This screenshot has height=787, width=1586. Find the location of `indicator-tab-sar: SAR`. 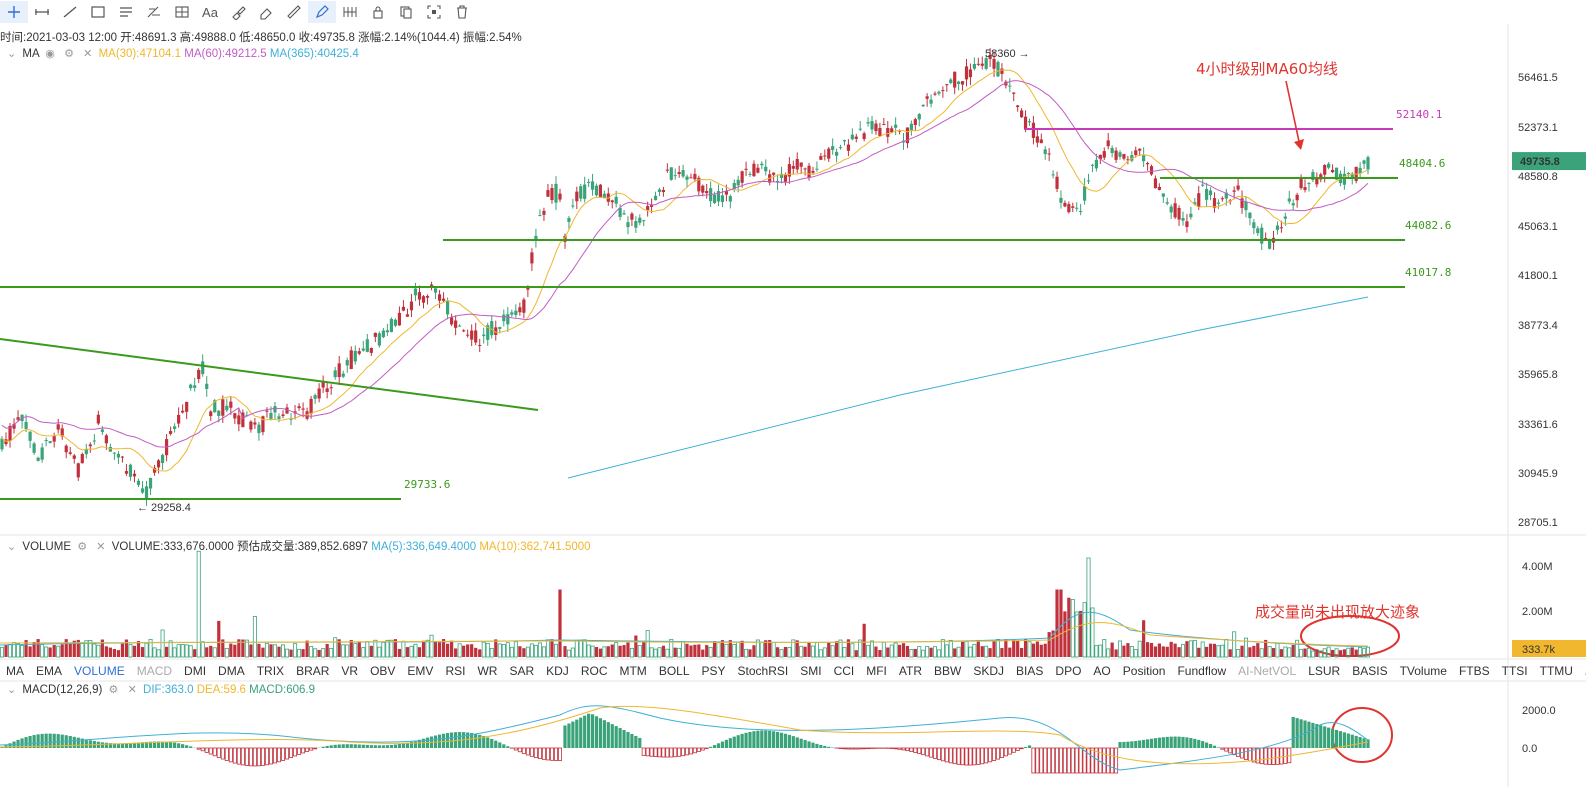

indicator-tab-sar: SAR is located at coordinates (522, 671).